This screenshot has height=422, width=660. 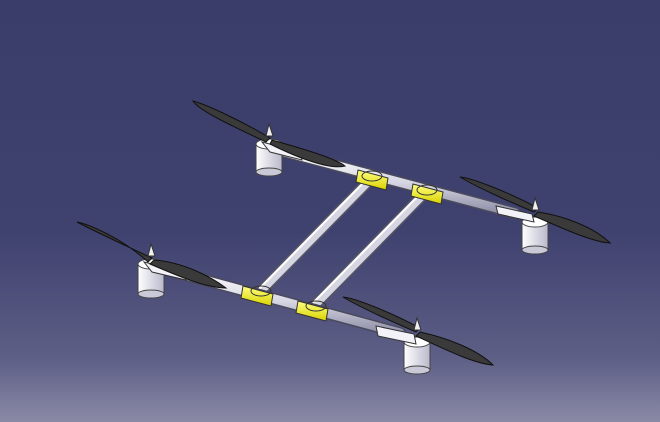 I want to click on cross-tube-right, so click(x=371, y=248).